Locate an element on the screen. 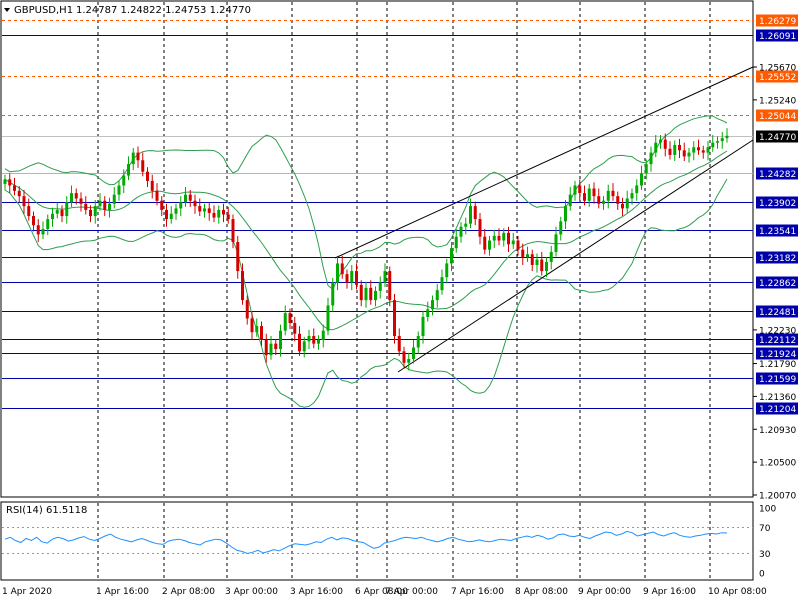  time-tick-label: 7 Apr 16:00 is located at coordinates (477, 592).